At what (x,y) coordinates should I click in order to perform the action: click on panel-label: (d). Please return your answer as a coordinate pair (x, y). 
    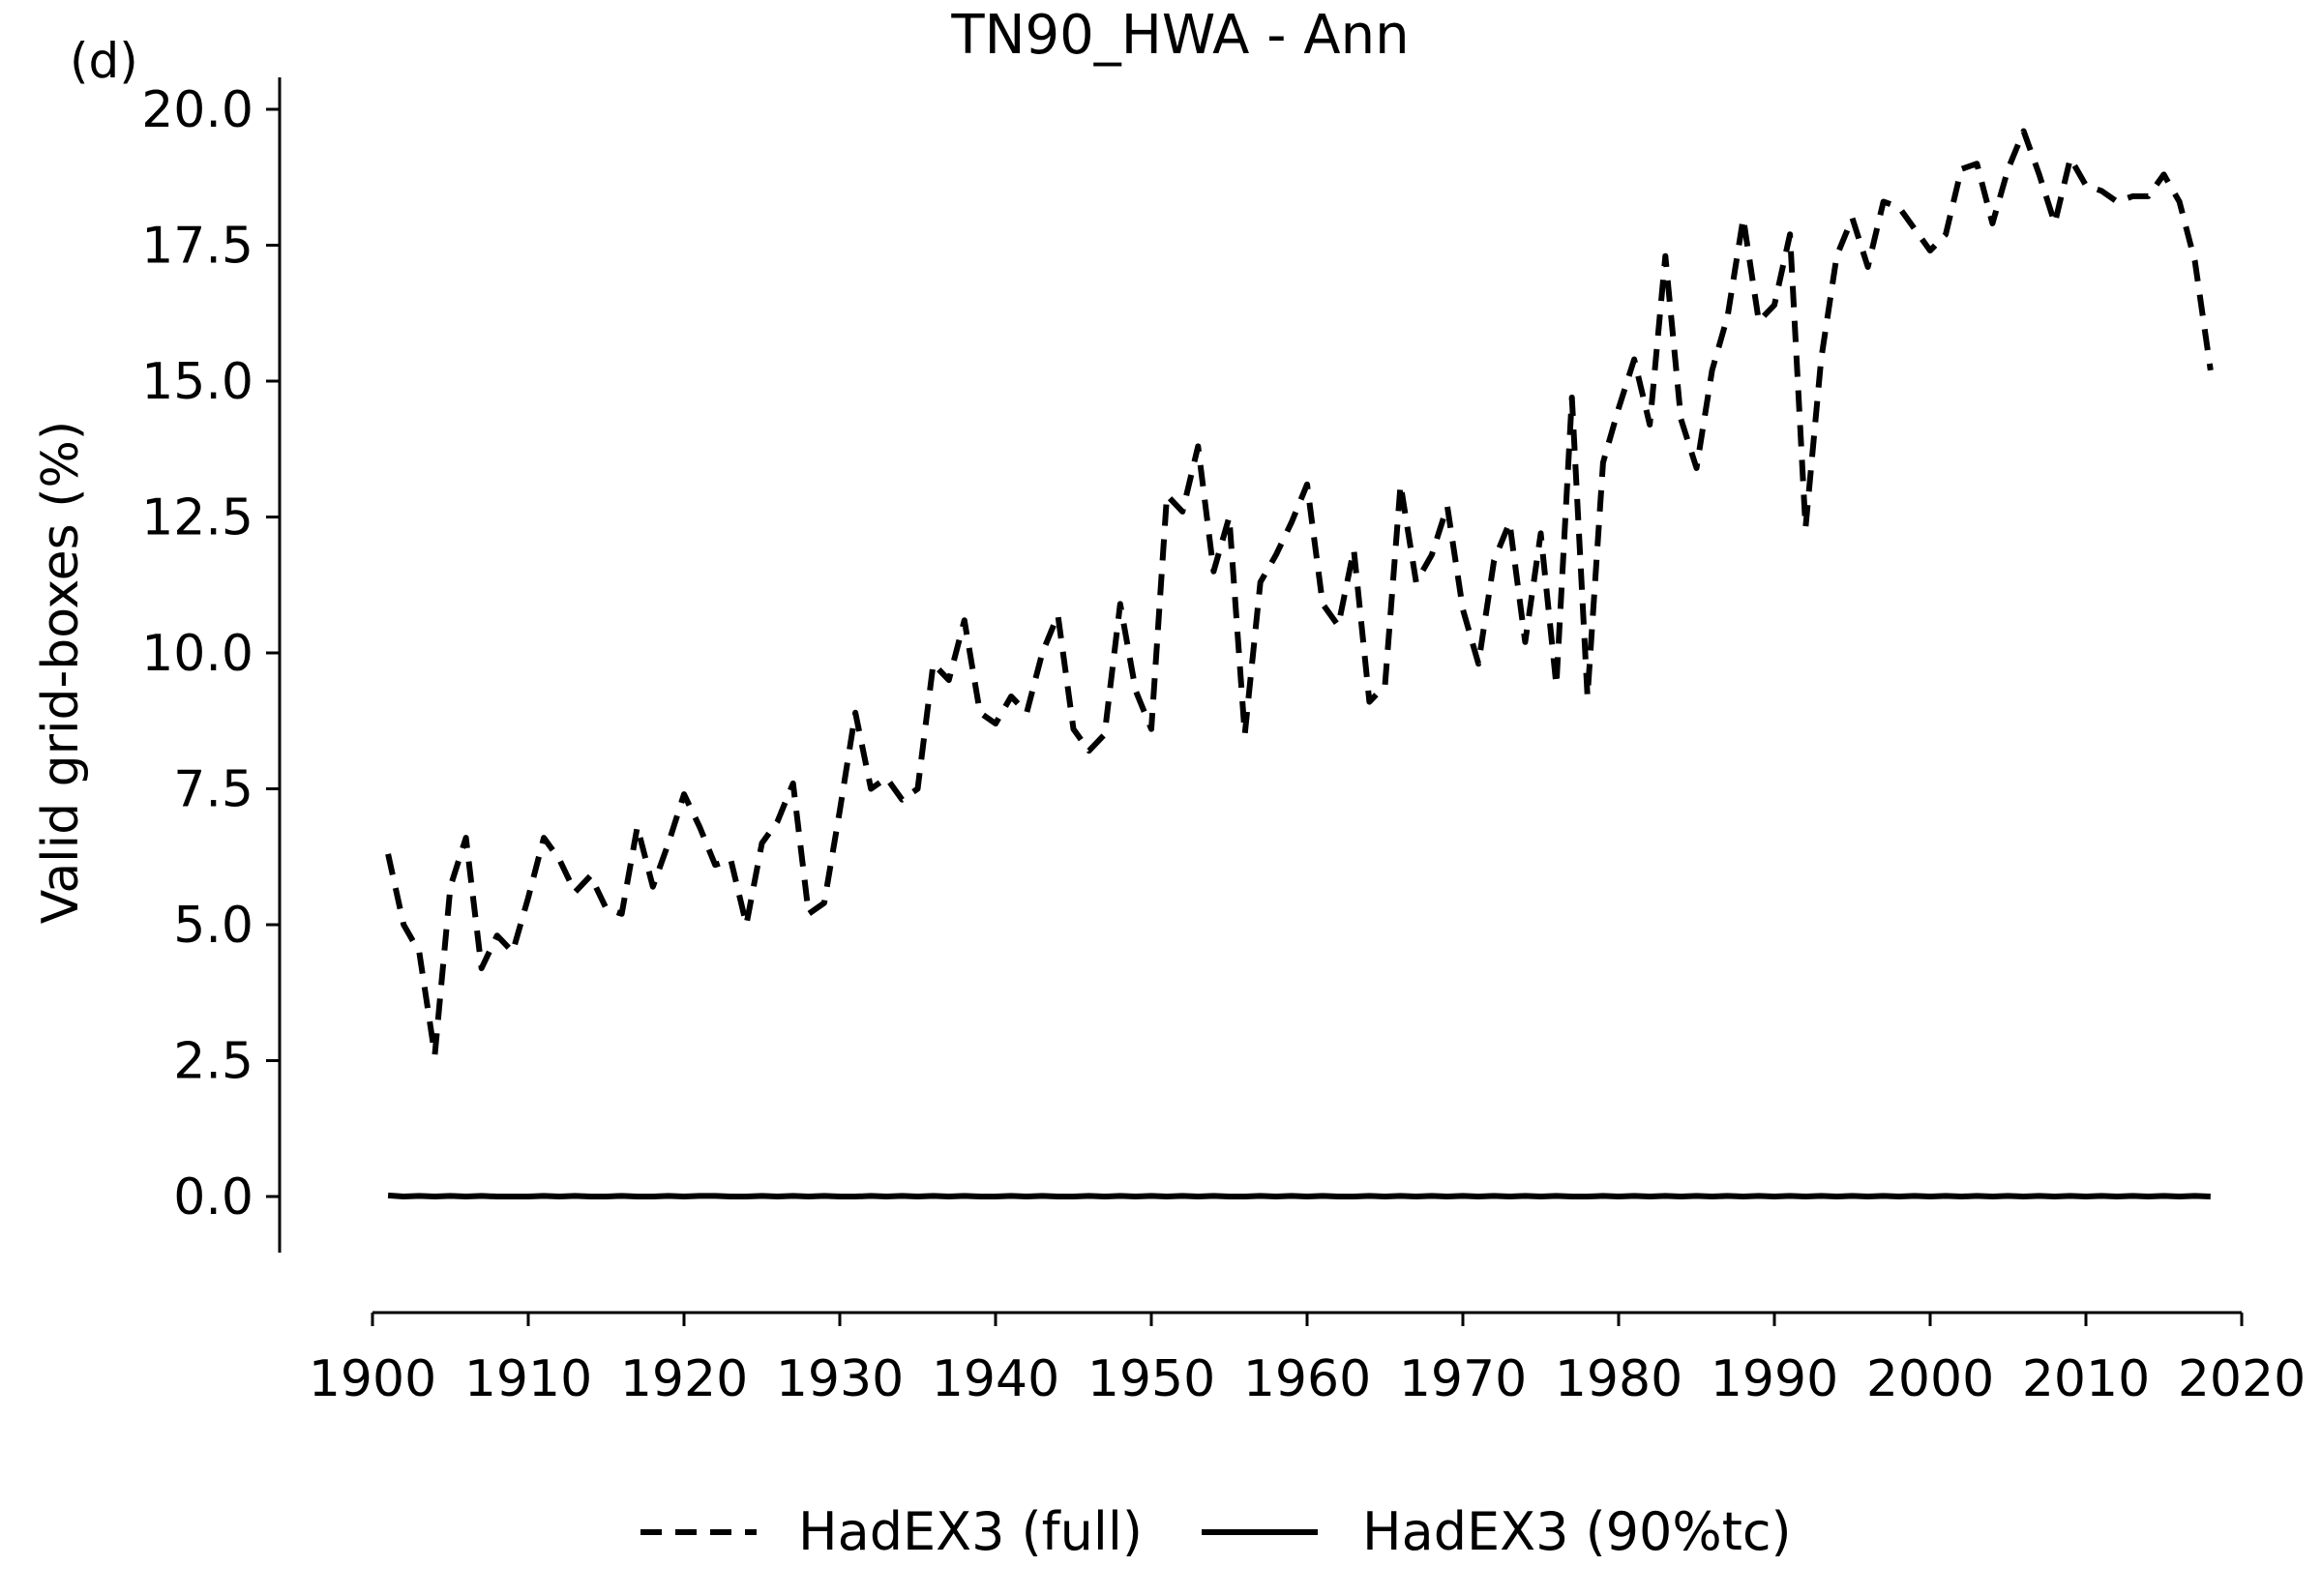
    Looking at the image, I should click on (104, 61).